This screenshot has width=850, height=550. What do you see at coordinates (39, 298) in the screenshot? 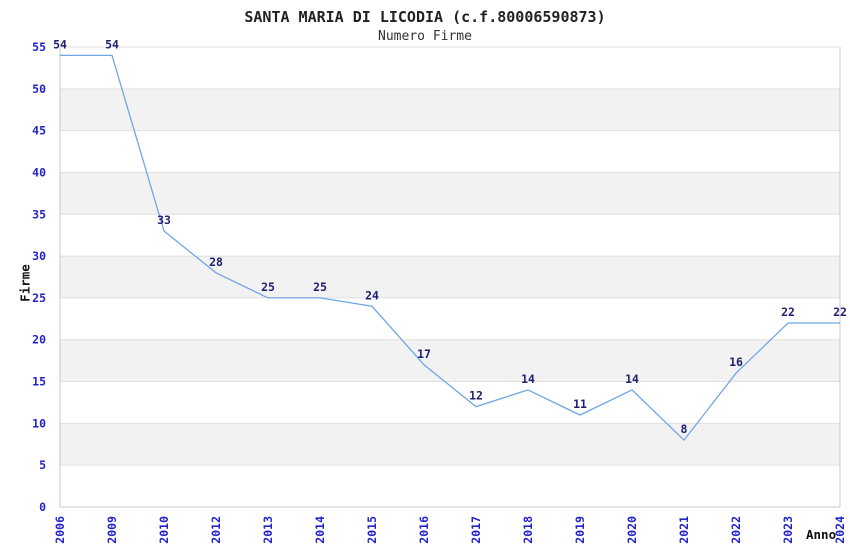
I see `y-tick-label: 25` at bounding box center [39, 298].